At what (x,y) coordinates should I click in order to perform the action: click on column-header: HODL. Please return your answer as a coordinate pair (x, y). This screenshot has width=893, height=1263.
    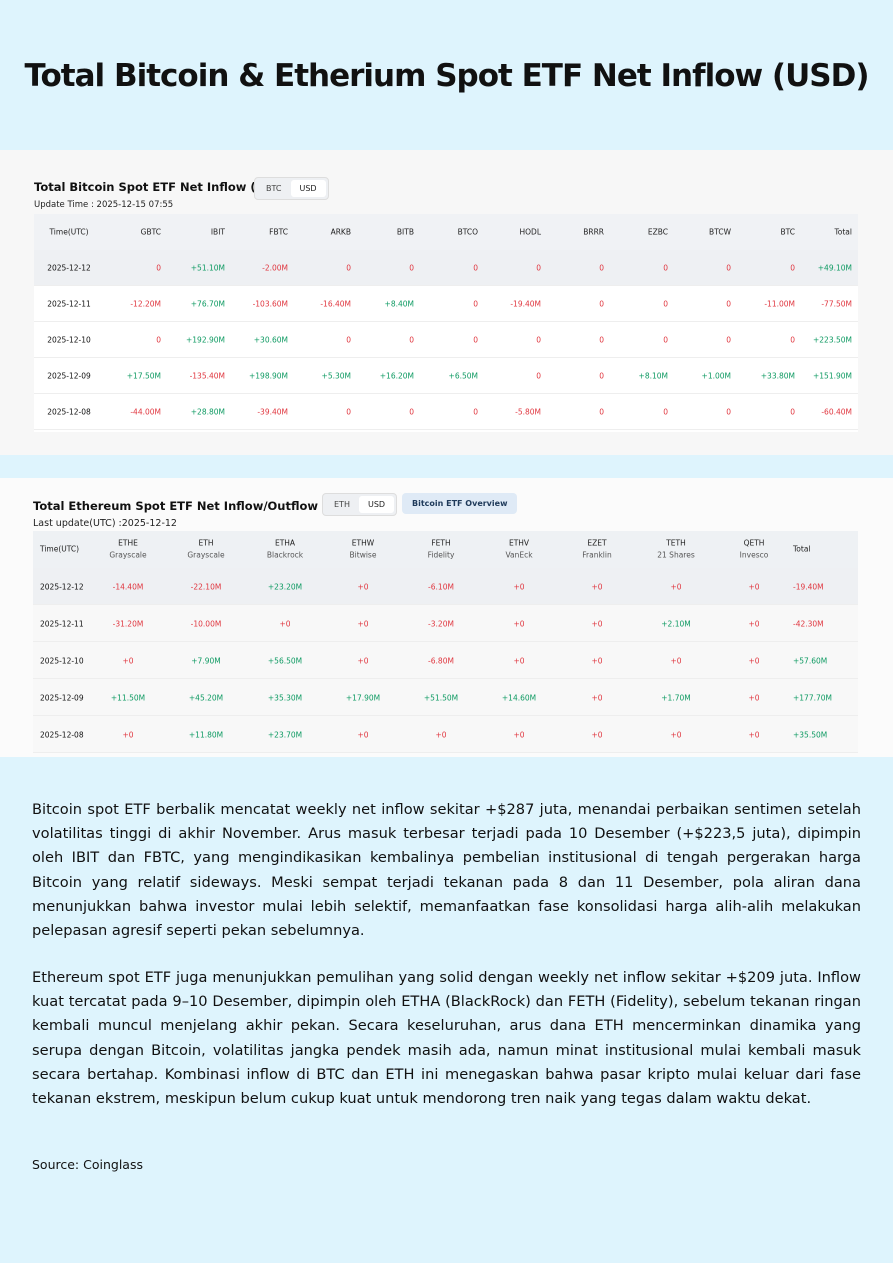
    Looking at the image, I should click on (530, 232).